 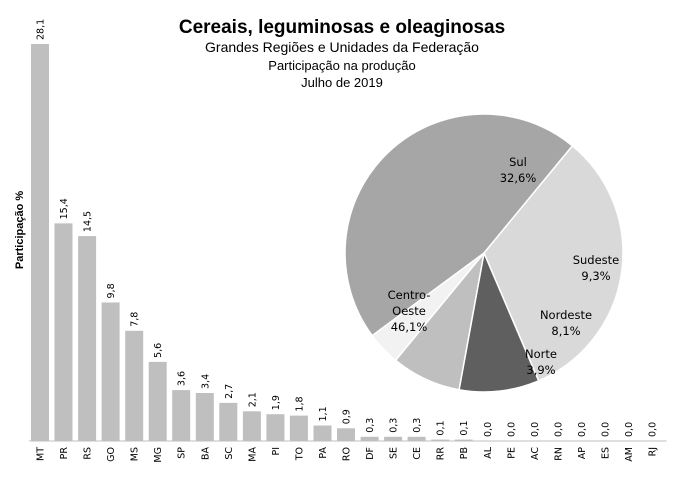 I want to click on pie-category-label: Oeste, so click(x=409, y=311).